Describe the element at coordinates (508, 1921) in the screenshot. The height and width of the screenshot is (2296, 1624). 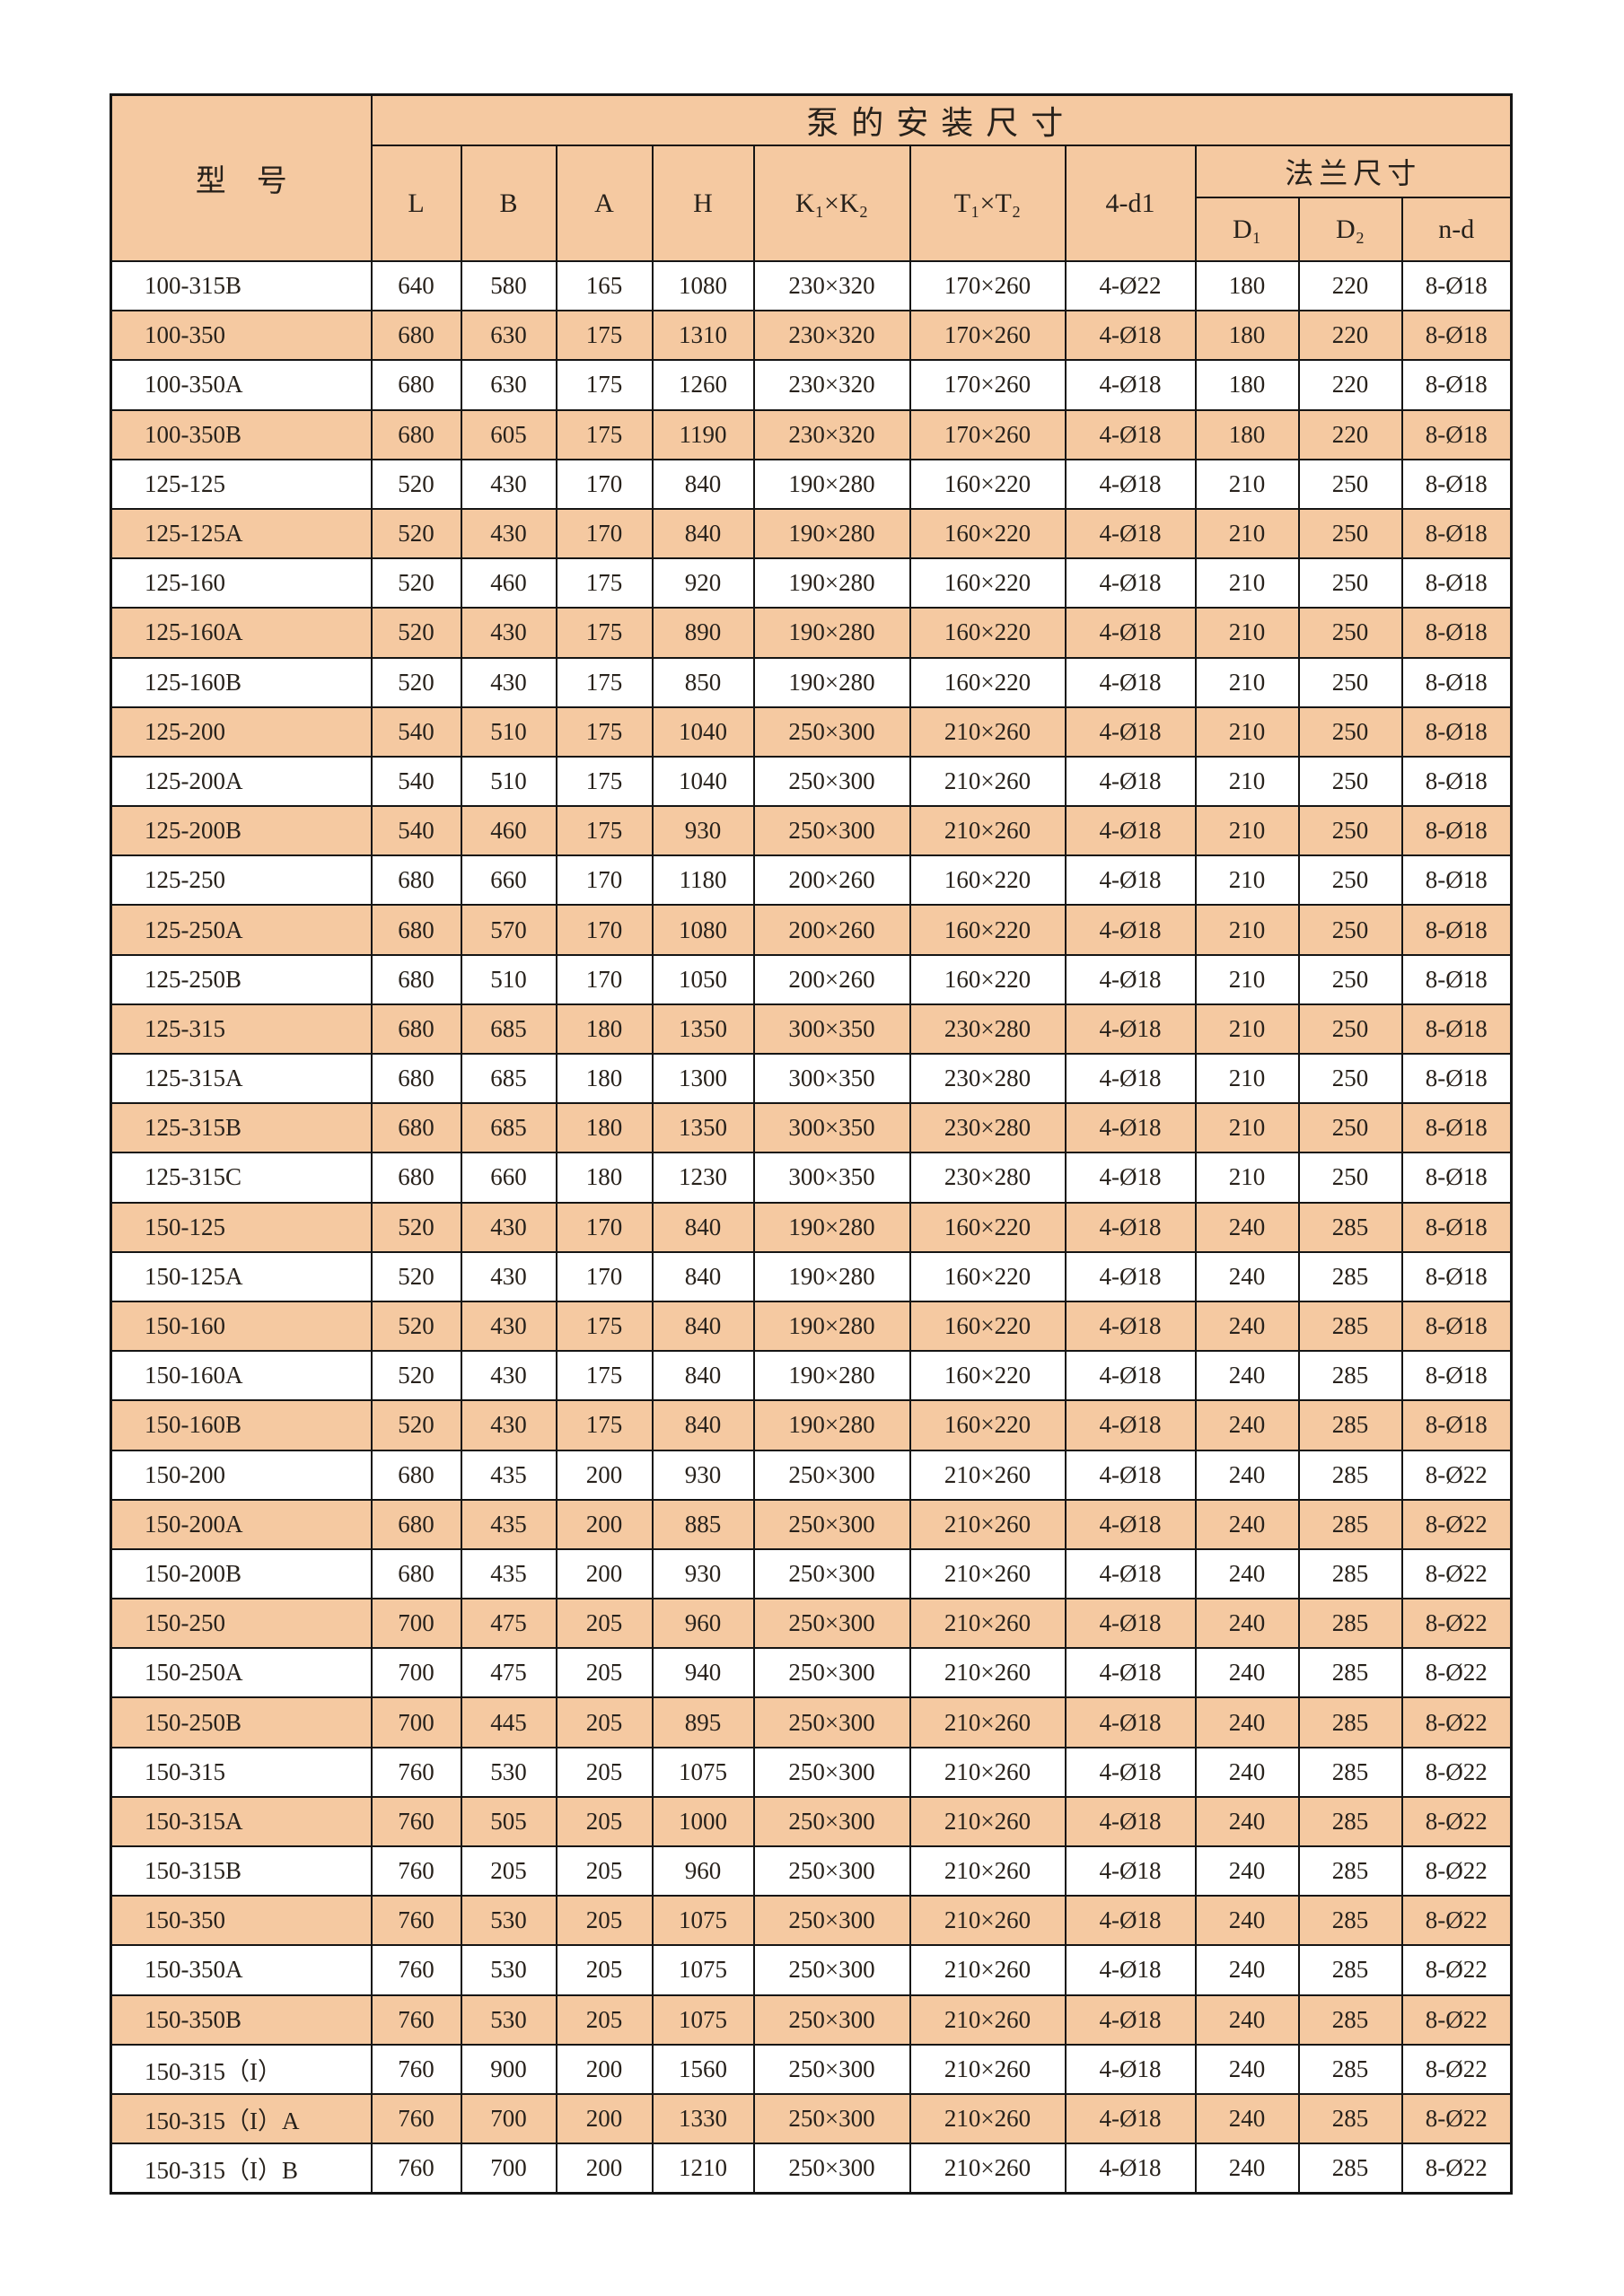
I see `value-cell: 530` at that location.